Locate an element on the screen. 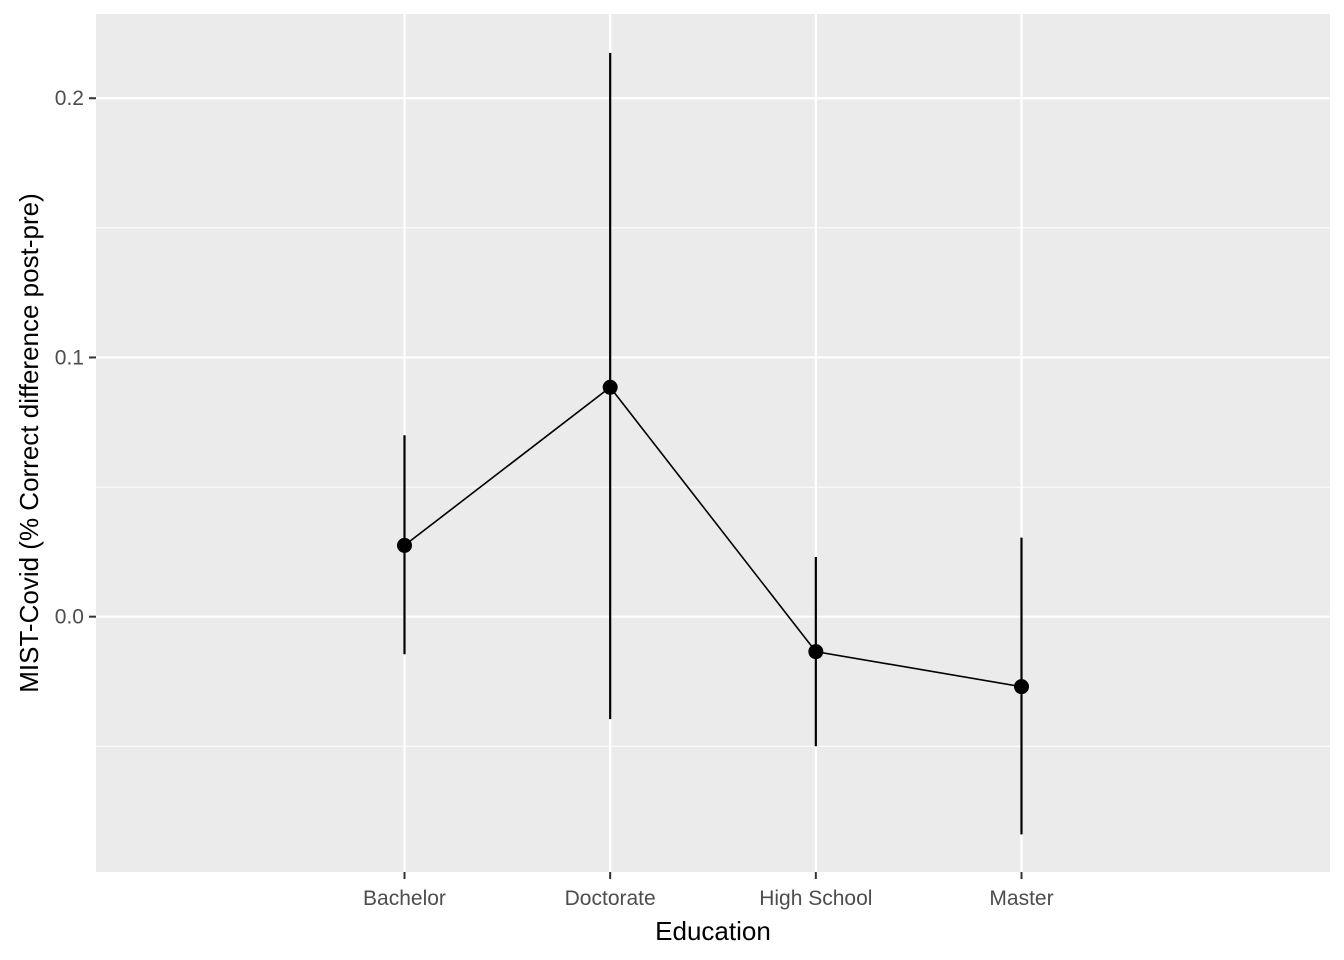 This screenshot has height=960, width=1344. x-axis: Bachelor Doctorate High School Master is located at coordinates (708, 891).